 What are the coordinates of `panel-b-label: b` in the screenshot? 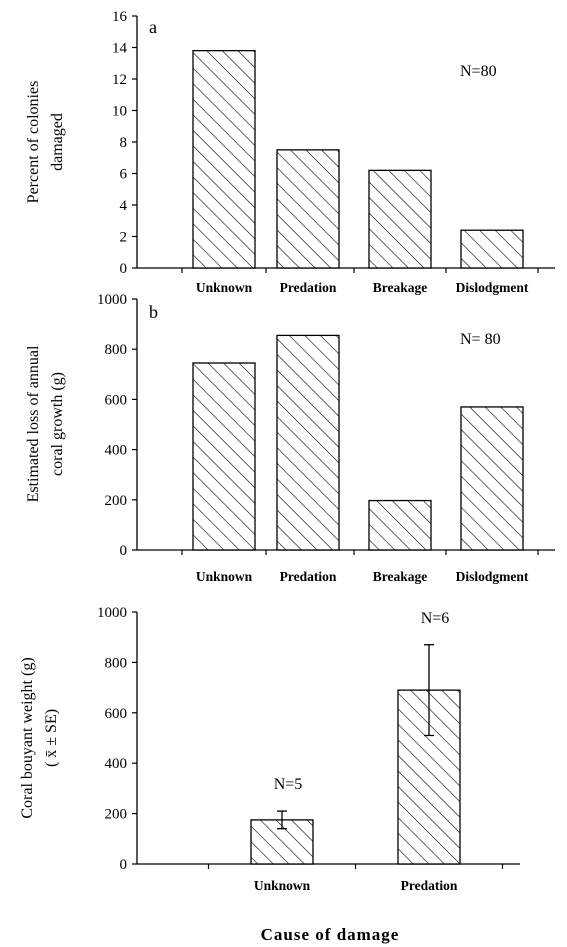 It's located at (153, 312).